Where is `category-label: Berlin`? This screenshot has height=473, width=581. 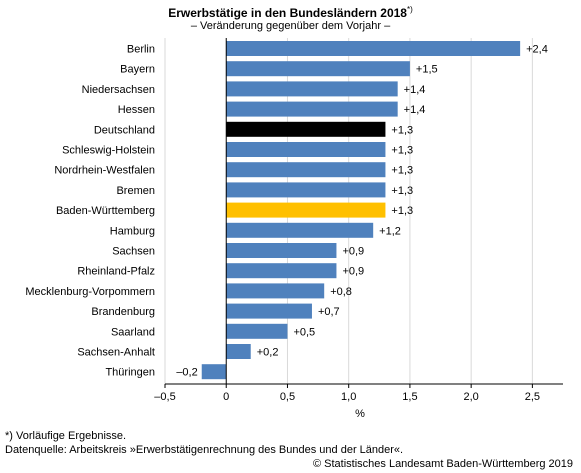
category-label: Berlin is located at coordinates (141, 50).